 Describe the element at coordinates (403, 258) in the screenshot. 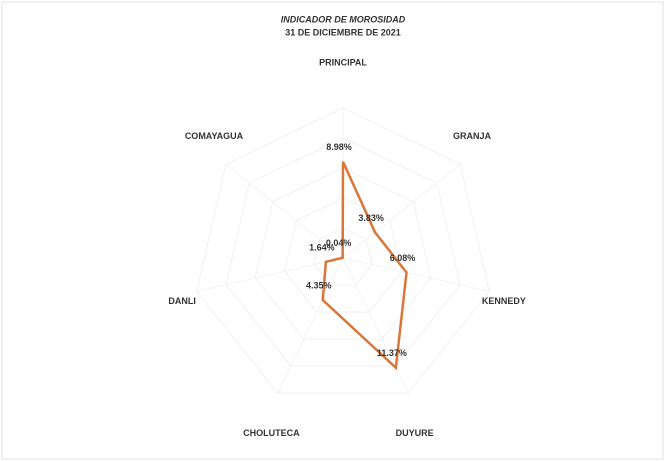

I see `value-label: 6.08%` at that location.